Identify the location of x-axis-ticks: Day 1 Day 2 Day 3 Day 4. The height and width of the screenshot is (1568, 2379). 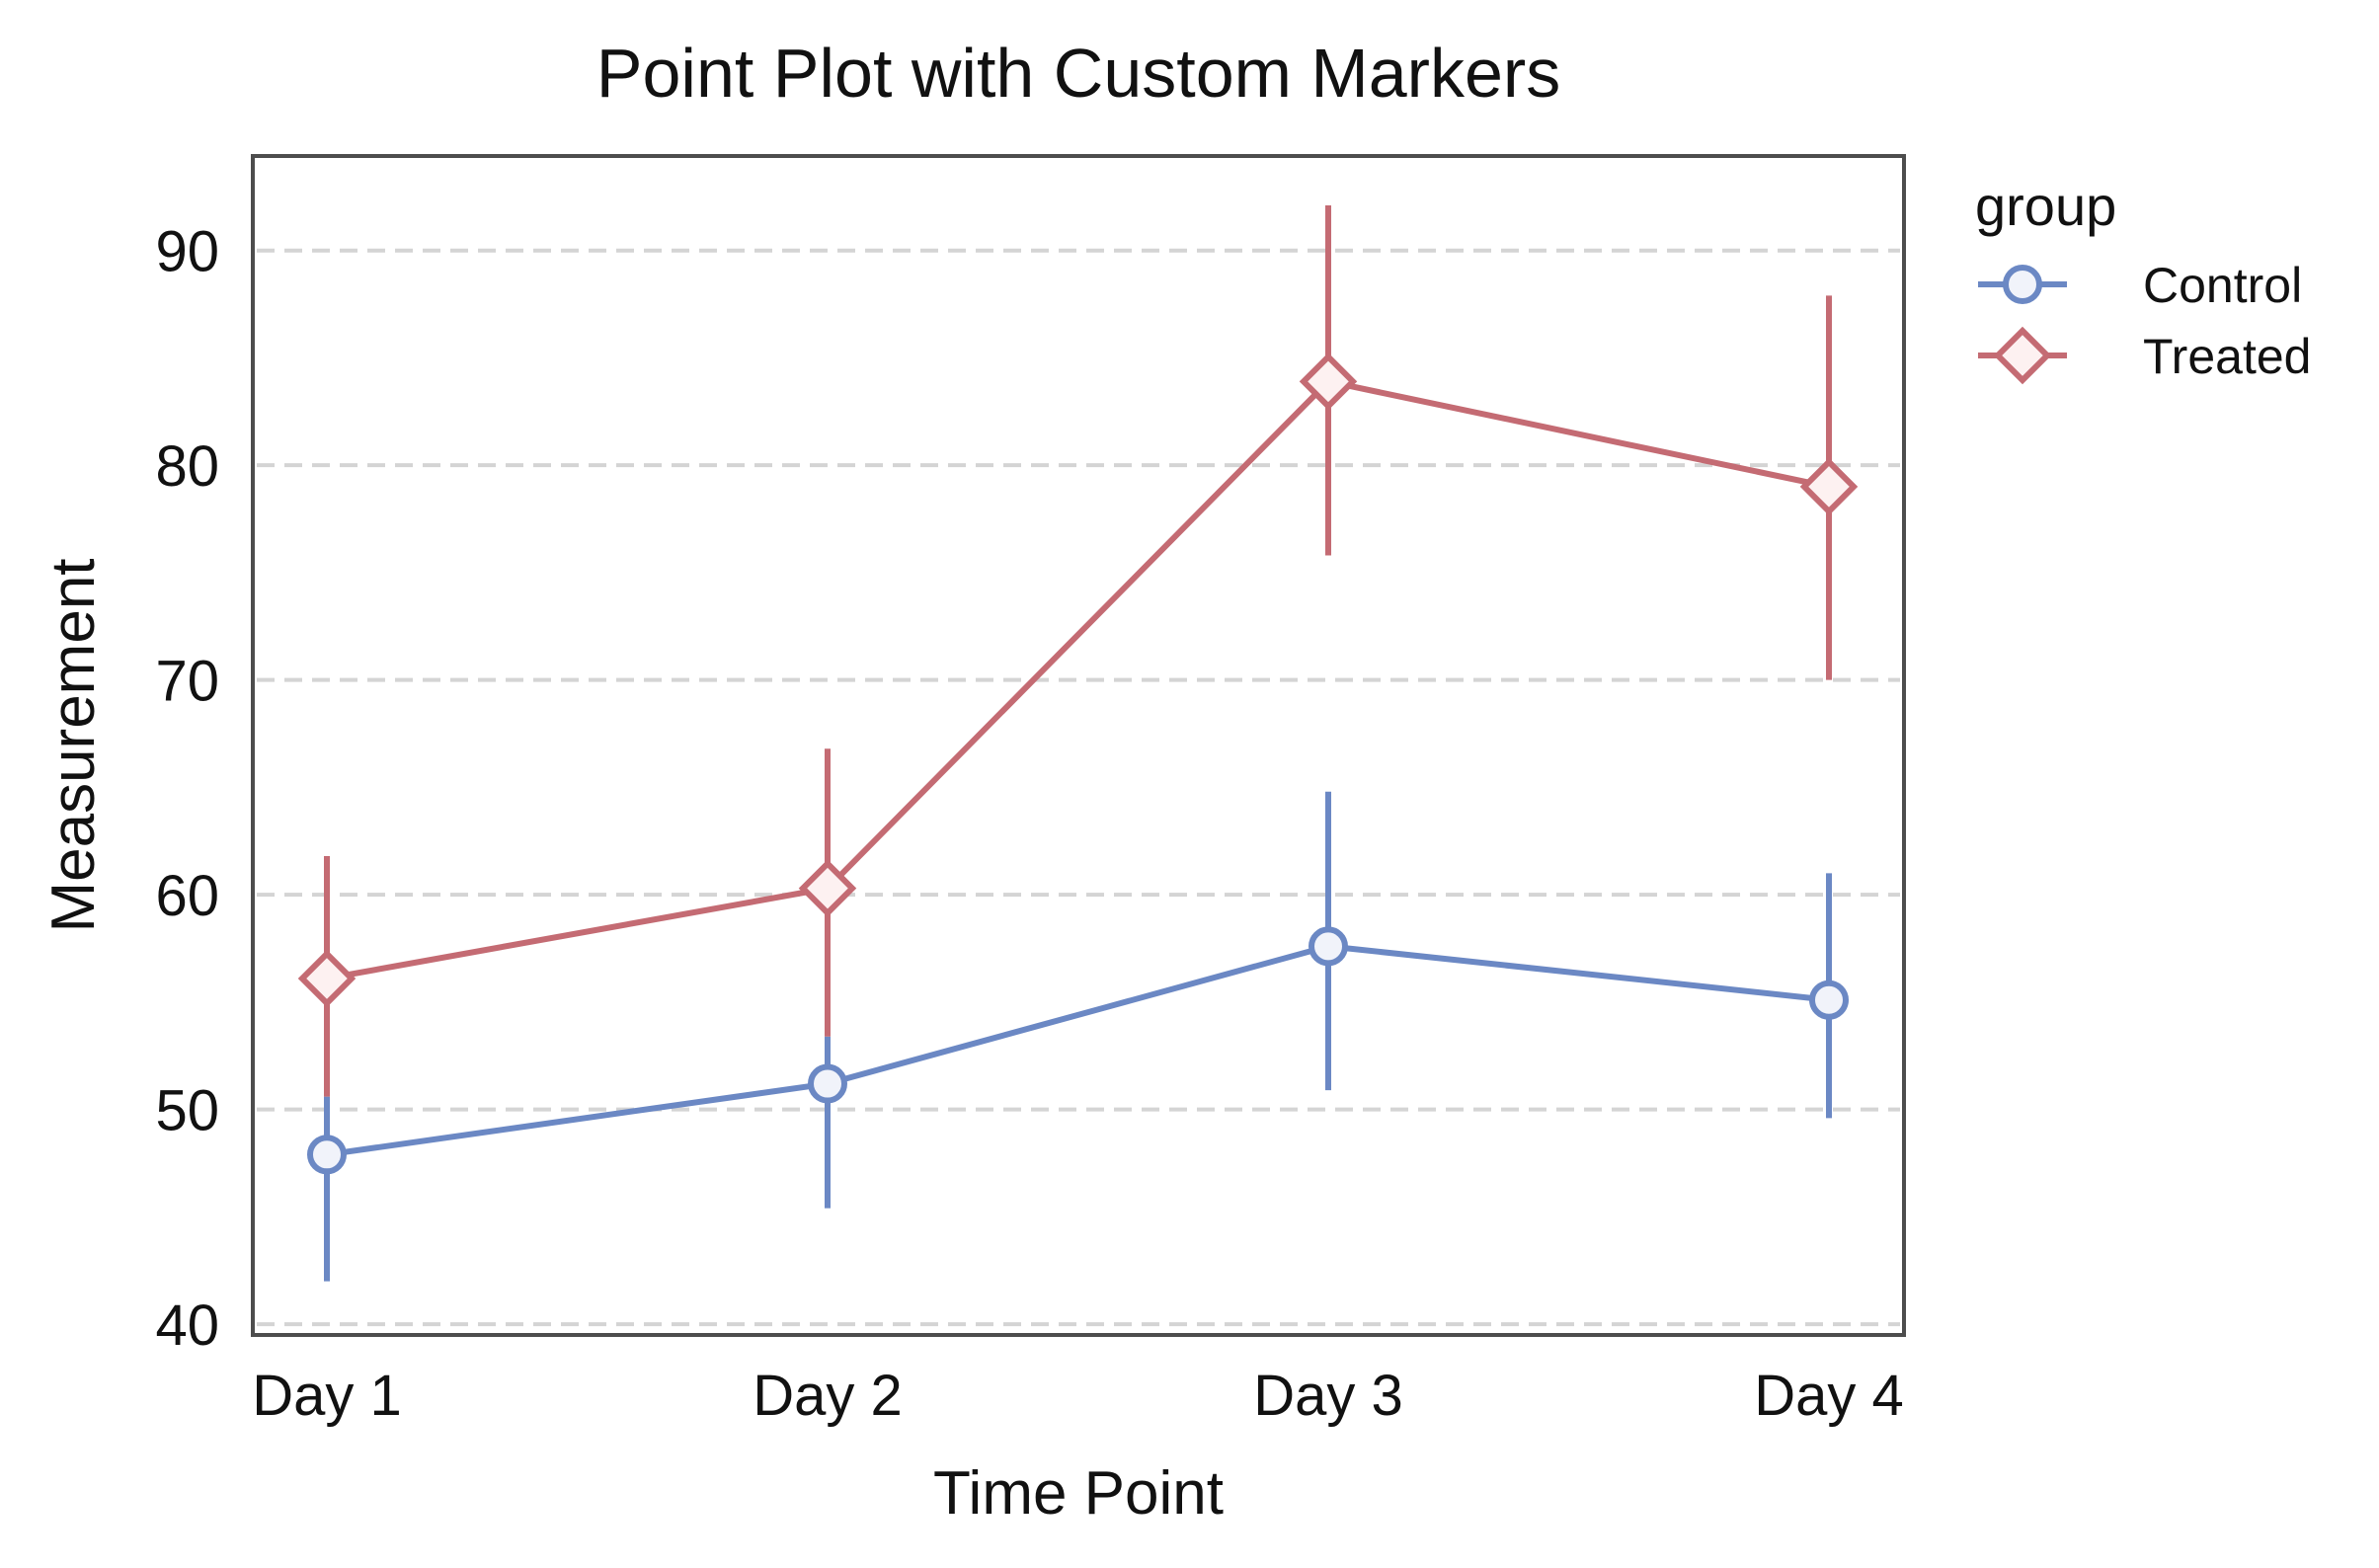
(1078, 1396).